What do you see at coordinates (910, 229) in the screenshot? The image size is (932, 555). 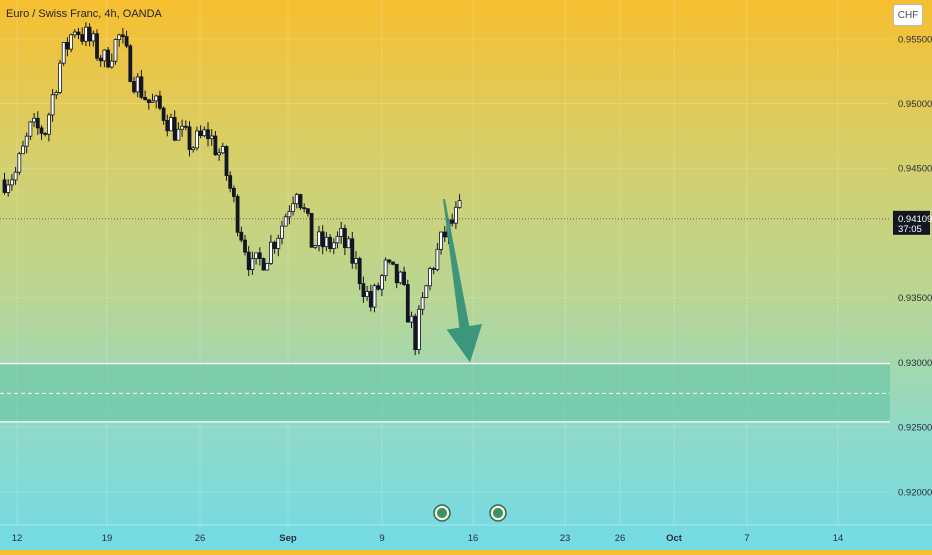 I see `countdown-value: 37:05` at bounding box center [910, 229].